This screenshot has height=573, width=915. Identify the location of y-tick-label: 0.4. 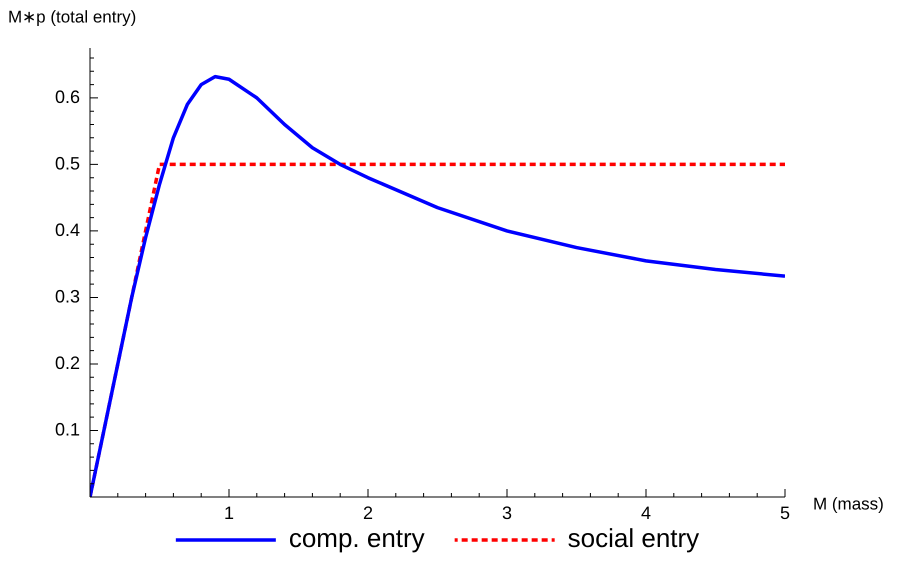
(67, 230).